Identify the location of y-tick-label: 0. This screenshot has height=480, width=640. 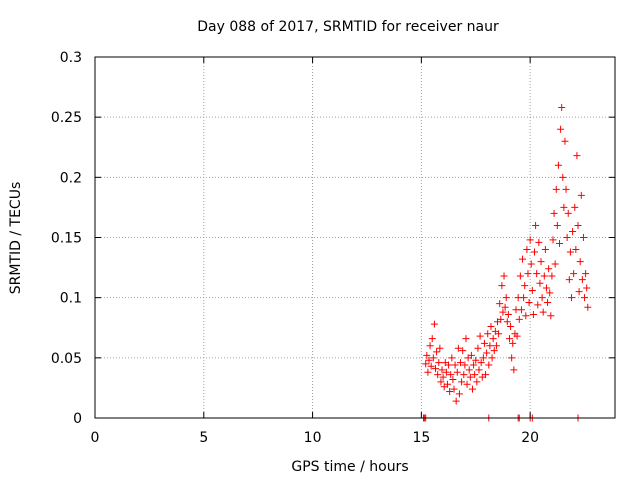
(77, 419).